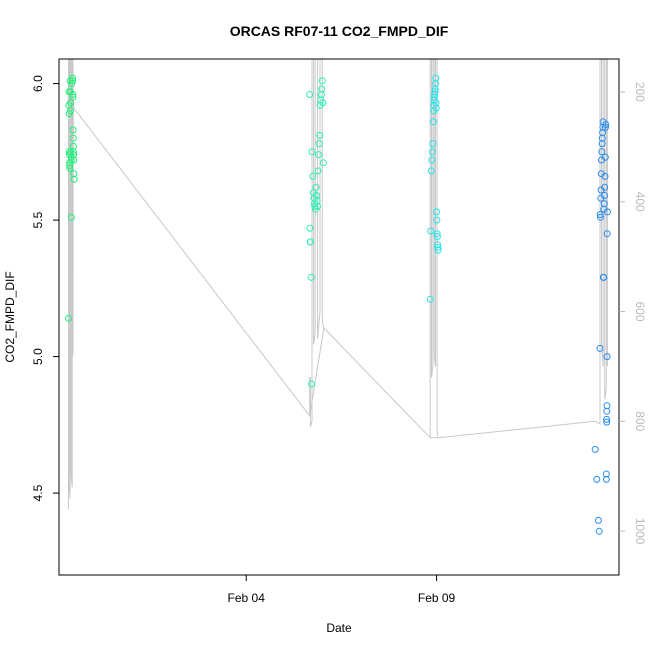 This screenshot has height=650, width=650. What do you see at coordinates (38, 83) in the screenshot?
I see `y-tick-label: 6.0` at bounding box center [38, 83].